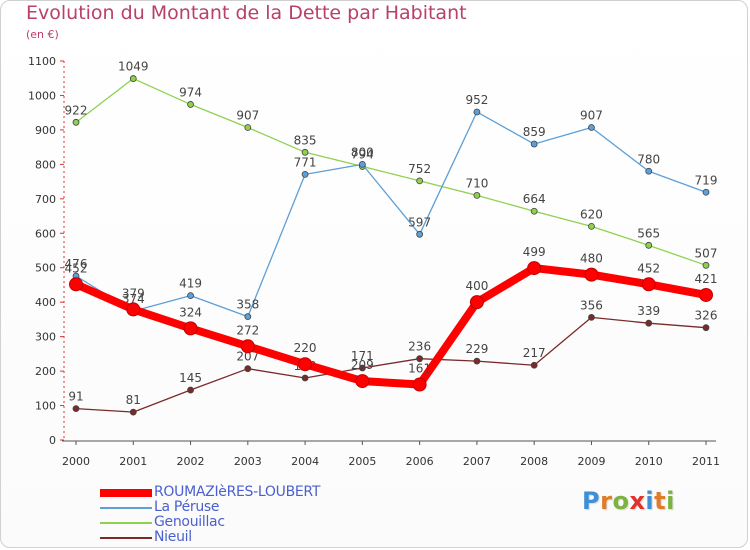 The width and height of the screenshot is (750, 550). I want to click on legend-swatch-la-p-ruse, so click(126, 508).